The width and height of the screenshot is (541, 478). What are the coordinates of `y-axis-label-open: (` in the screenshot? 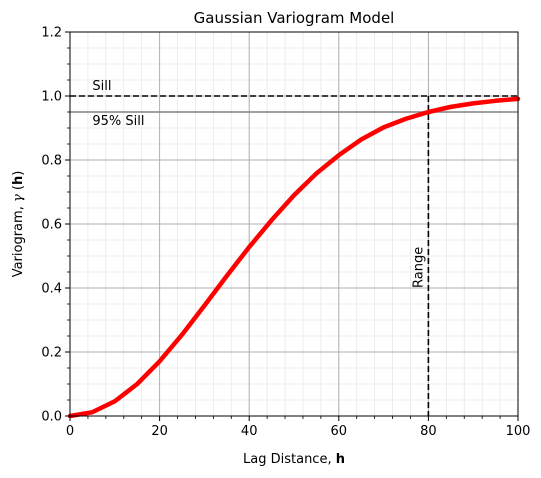 It's located at (18, 189).